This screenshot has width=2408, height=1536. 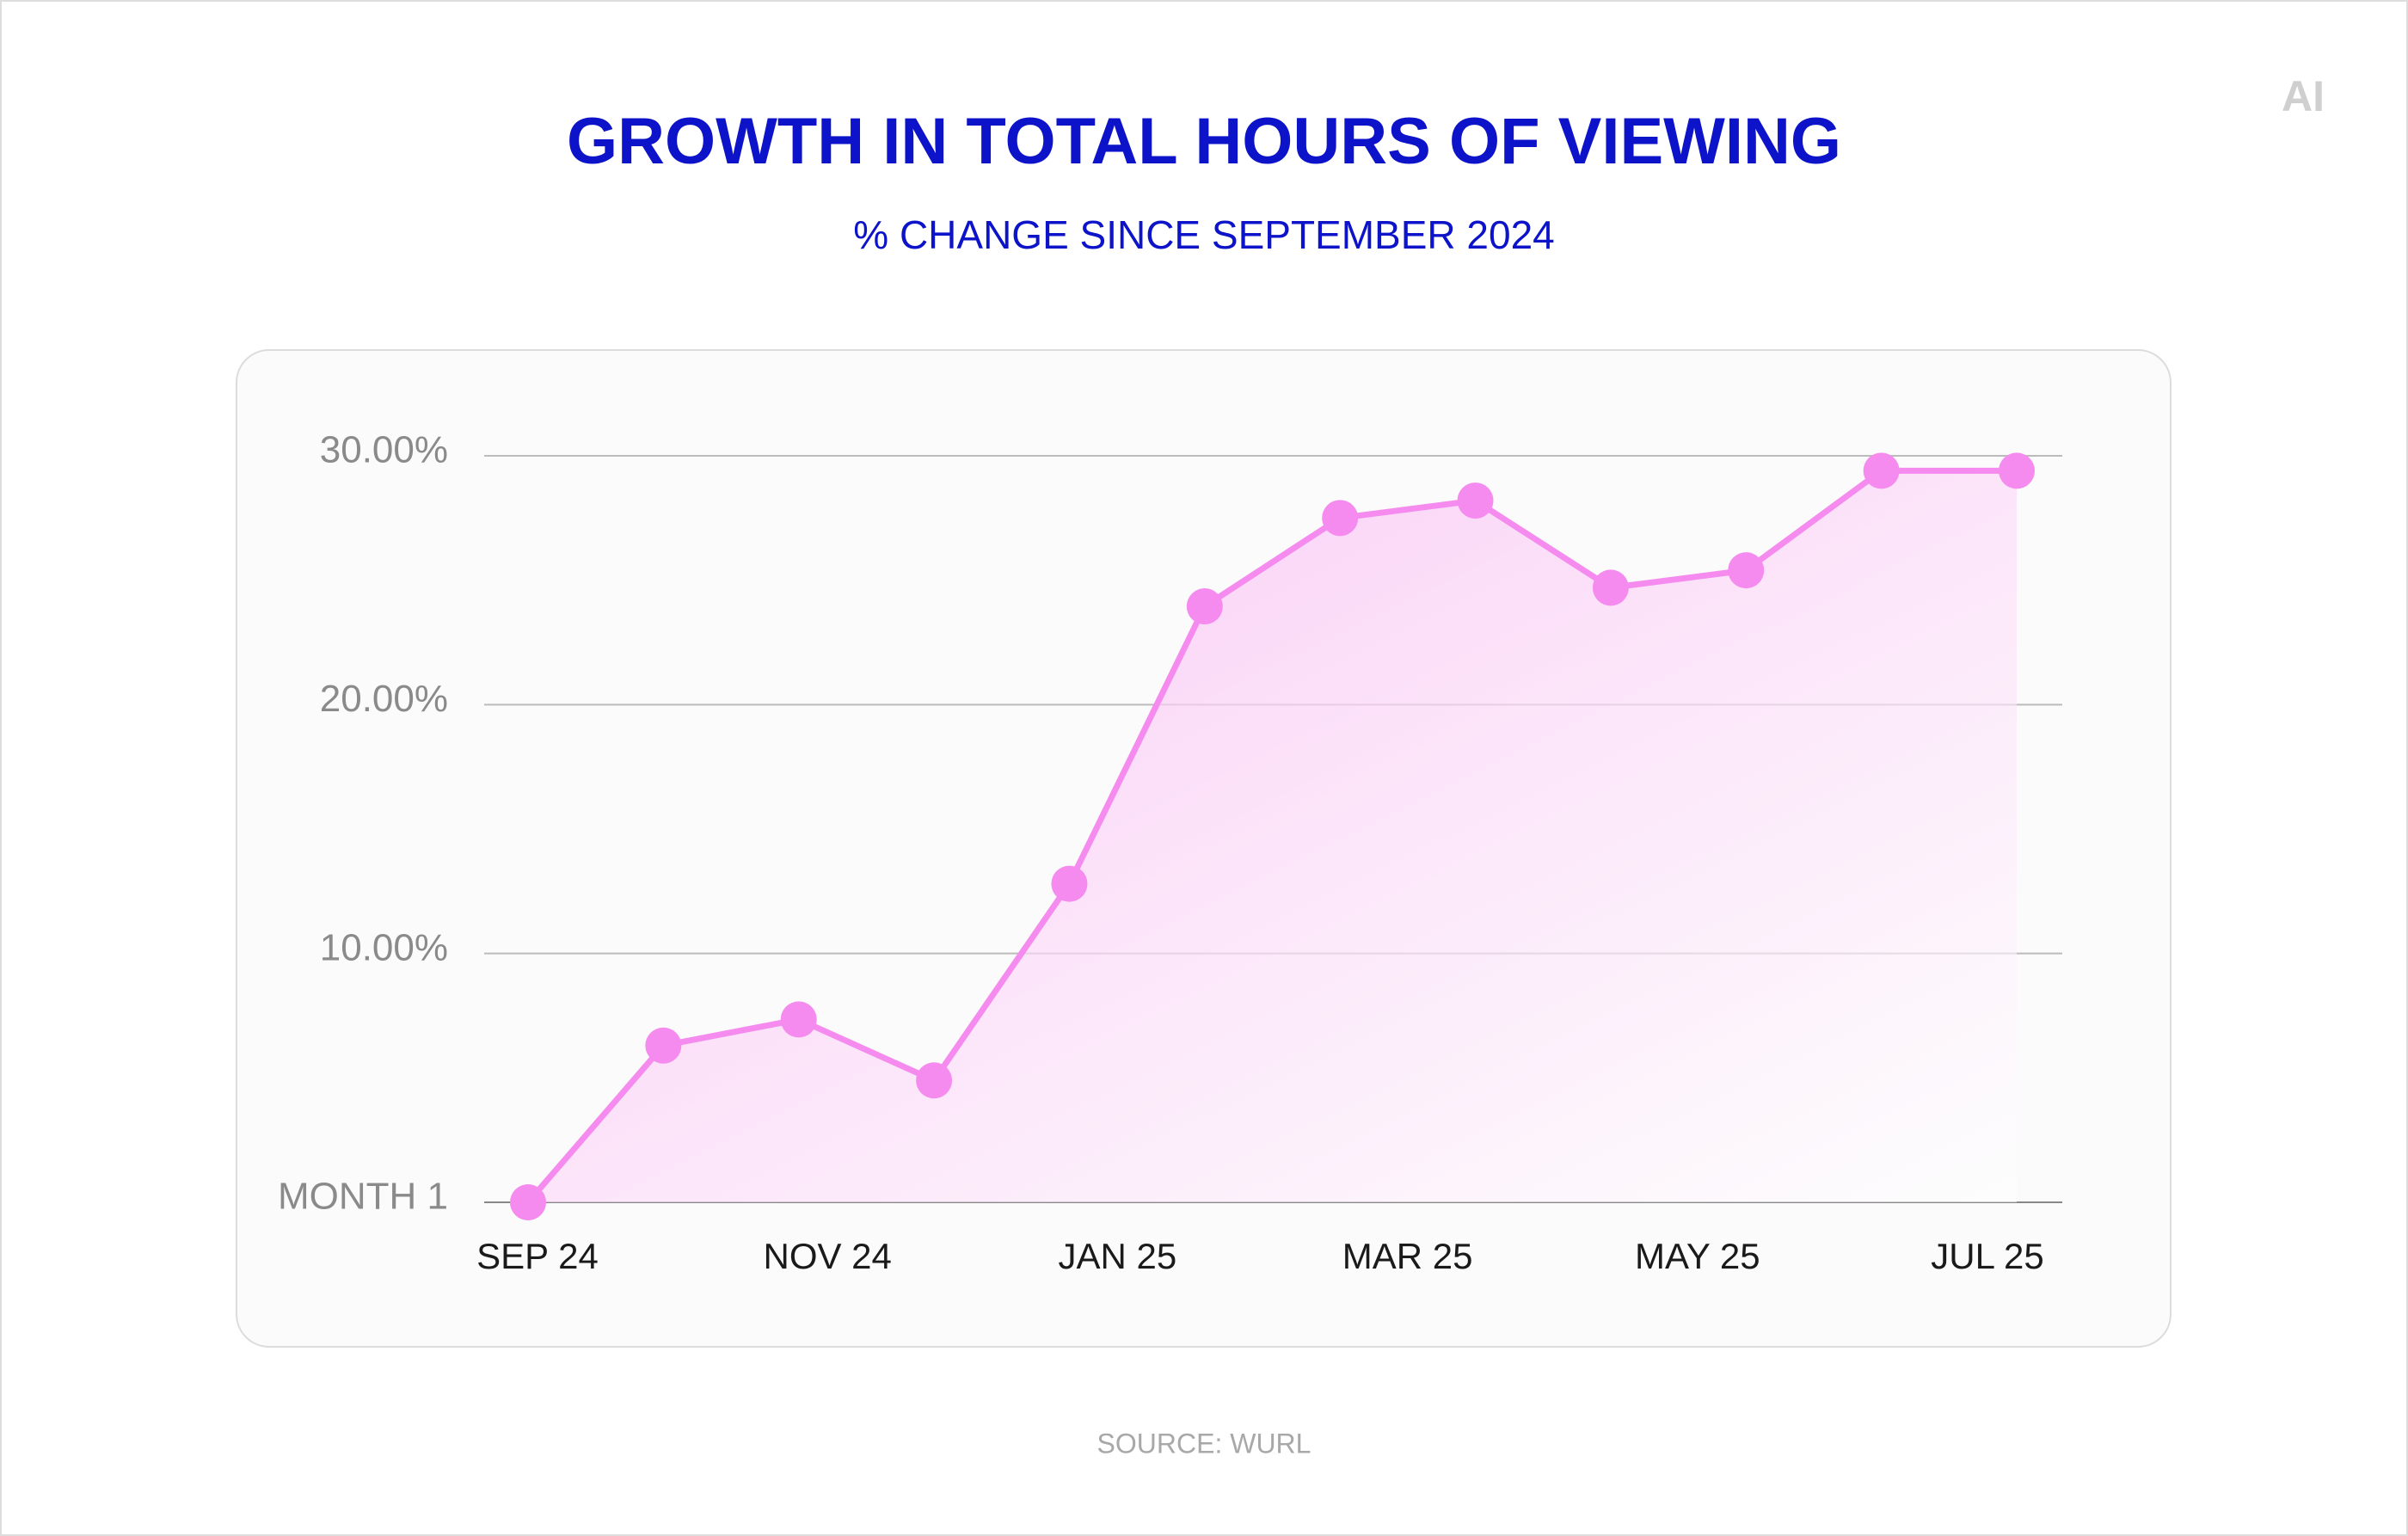 I want to click on x-tick-label: JUL 25, so click(x=1987, y=1256).